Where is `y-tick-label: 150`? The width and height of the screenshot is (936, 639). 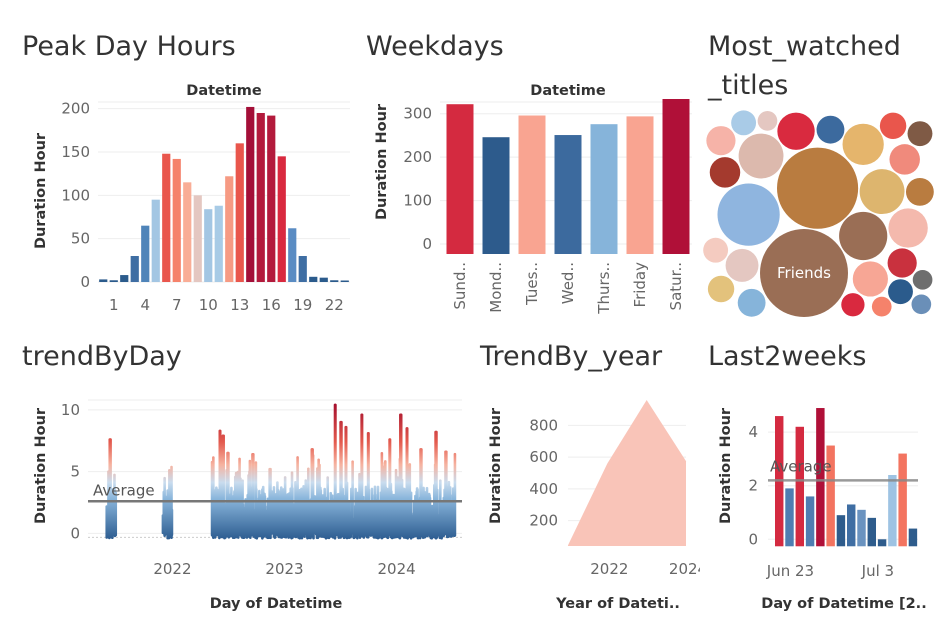
y-tick-label: 150 is located at coordinates (75, 152).